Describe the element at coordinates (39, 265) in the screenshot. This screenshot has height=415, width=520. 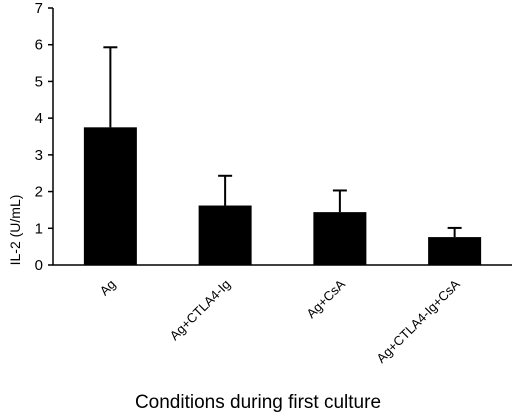
I see `y-tick-label: 0` at that location.